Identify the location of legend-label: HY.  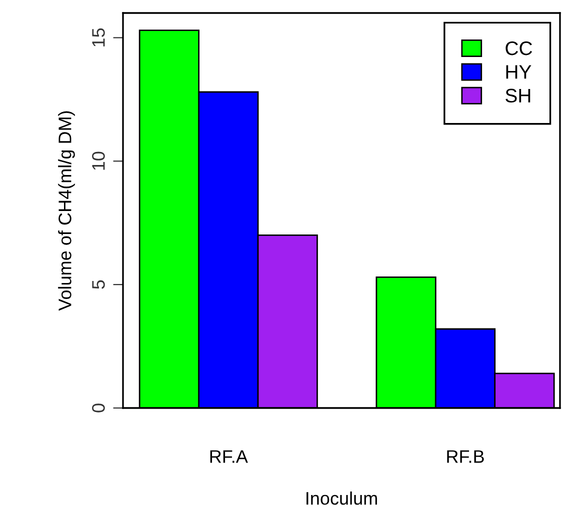
(519, 72).